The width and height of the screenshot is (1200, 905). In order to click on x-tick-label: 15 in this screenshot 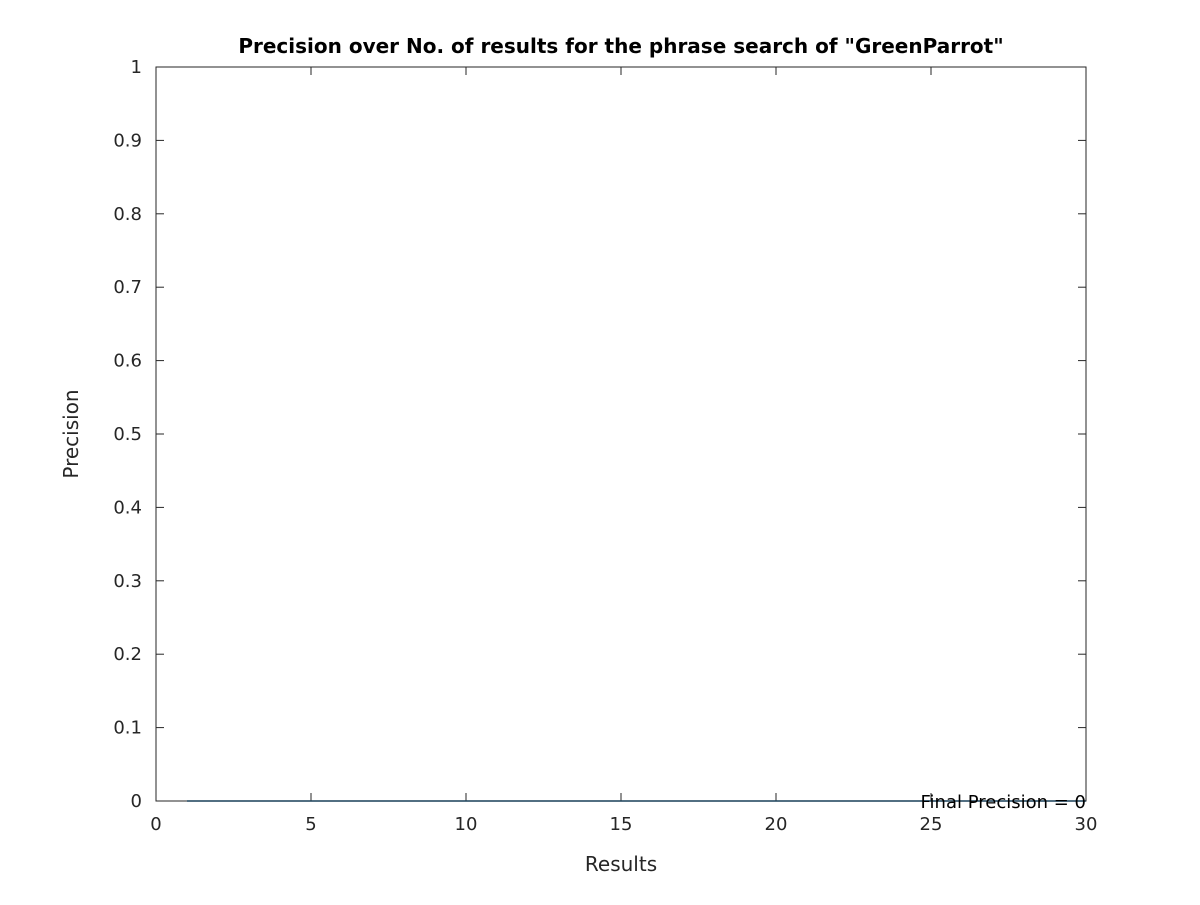, I will do `click(621, 824)`.